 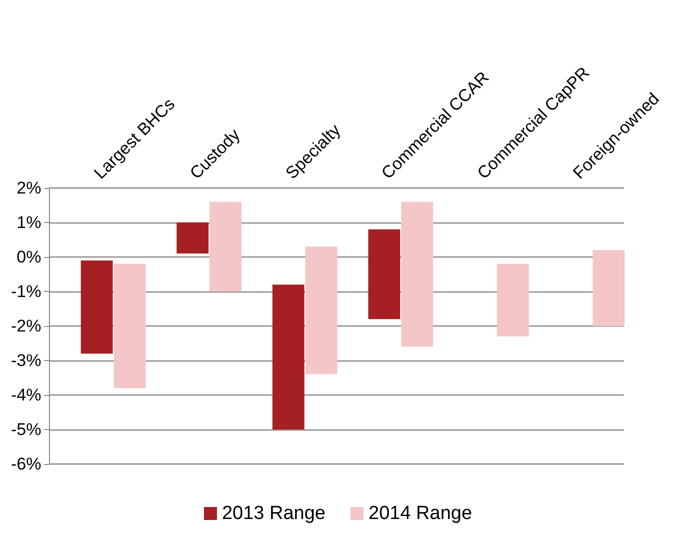 What do you see at coordinates (26, 395) in the screenshot?
I see `y-tick-label: -4%` at bounding box center [26, 395].